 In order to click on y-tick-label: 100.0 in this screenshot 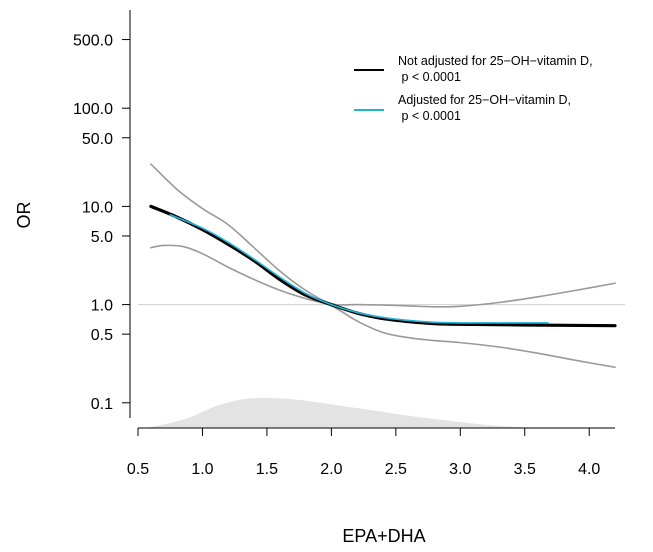, I will do `click(93, 109)`.